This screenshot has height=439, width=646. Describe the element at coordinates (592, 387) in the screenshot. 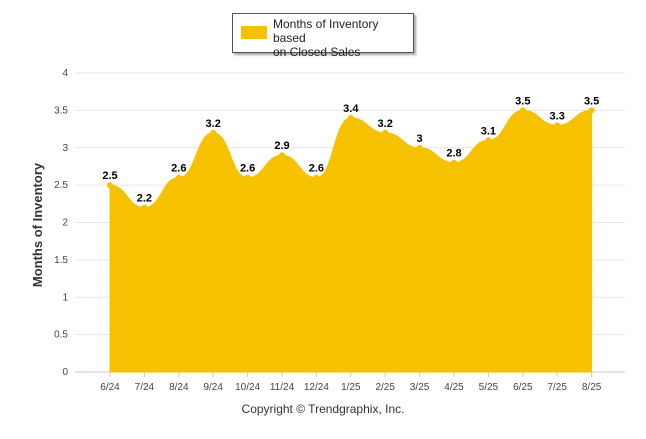

I see `x-tick-label: 8/25` at that location.